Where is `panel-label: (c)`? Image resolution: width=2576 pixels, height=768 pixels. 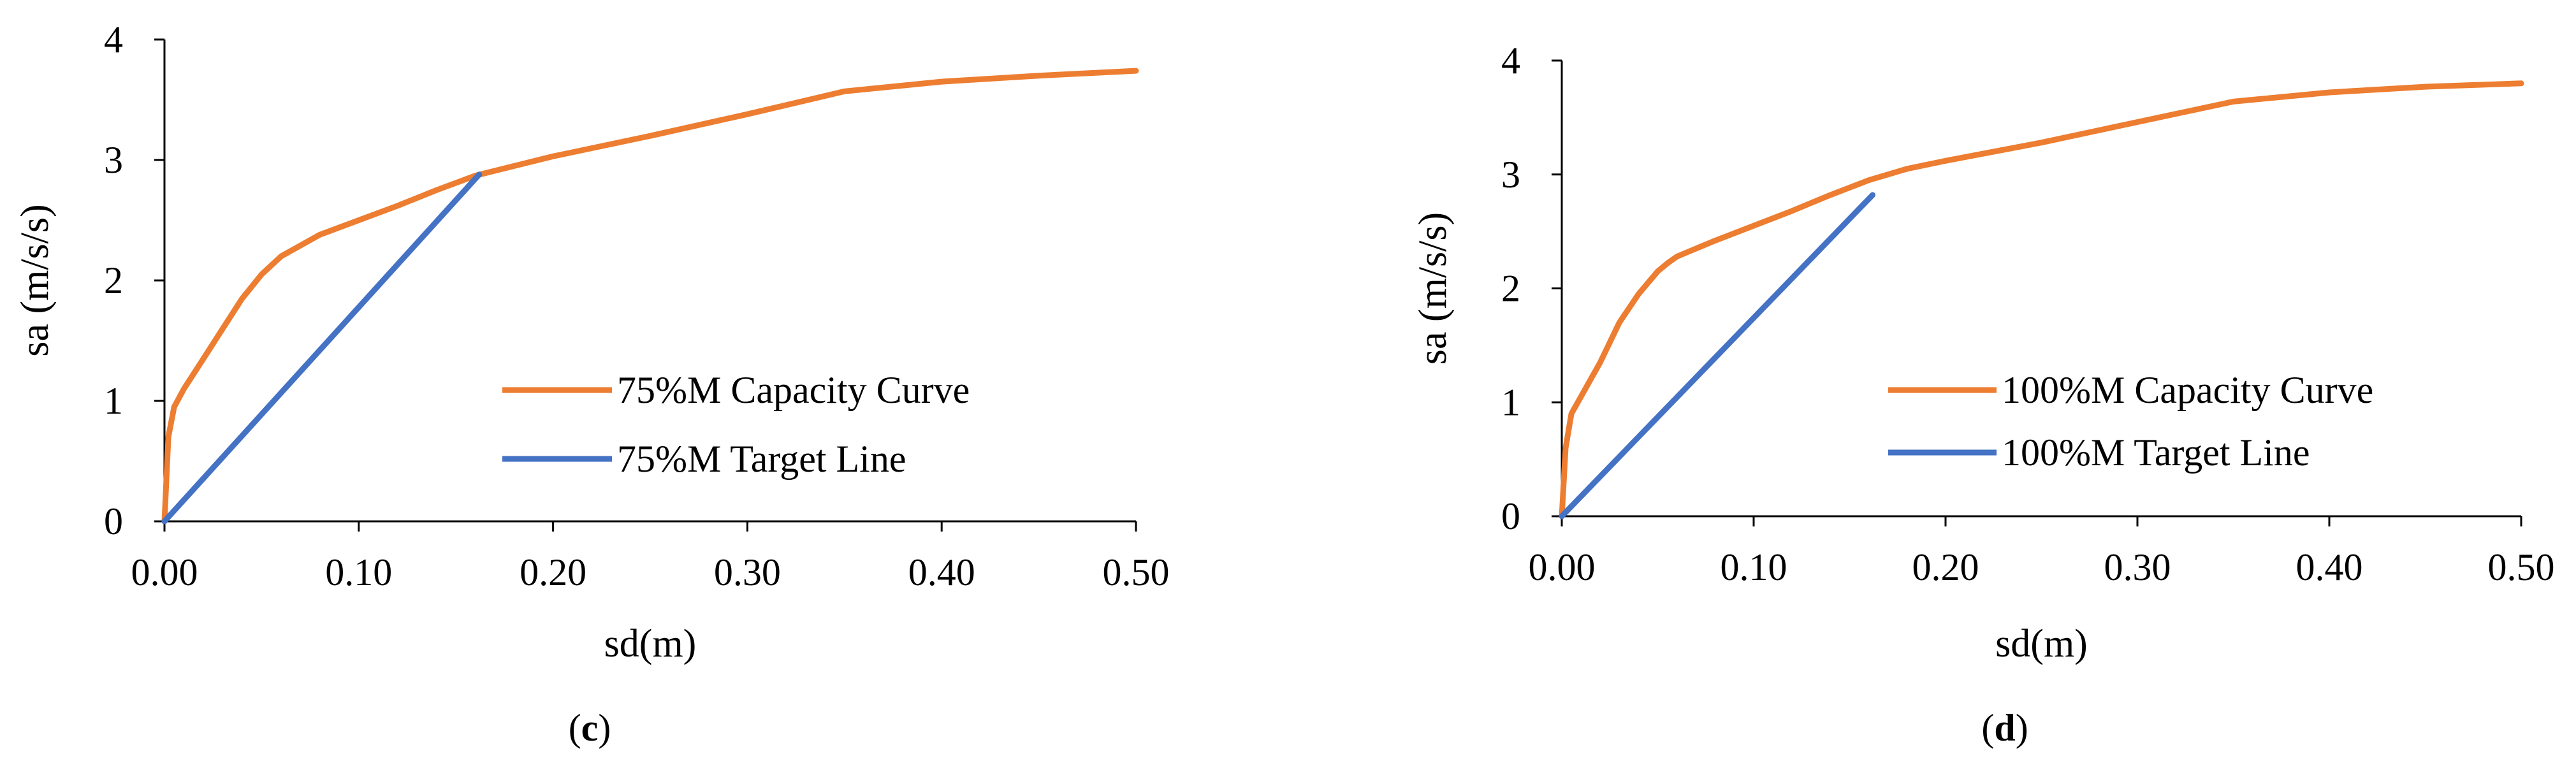
panel-label: (c) is located at coordinates (590, 728).